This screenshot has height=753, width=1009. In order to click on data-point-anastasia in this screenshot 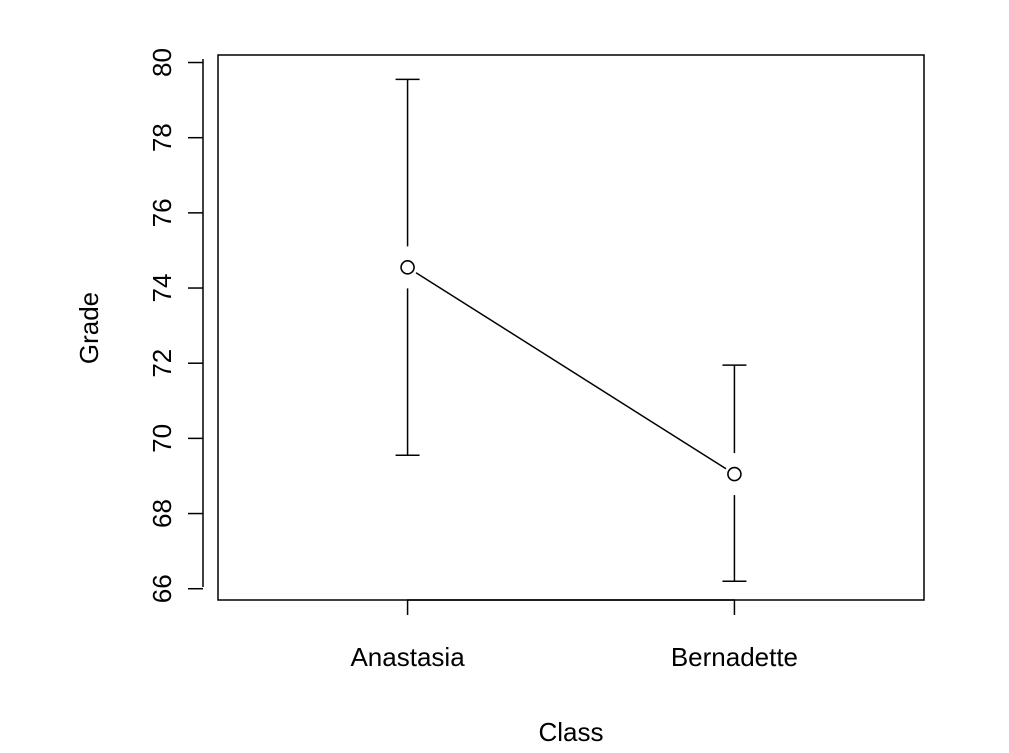, I will do `click(407, 267)`.